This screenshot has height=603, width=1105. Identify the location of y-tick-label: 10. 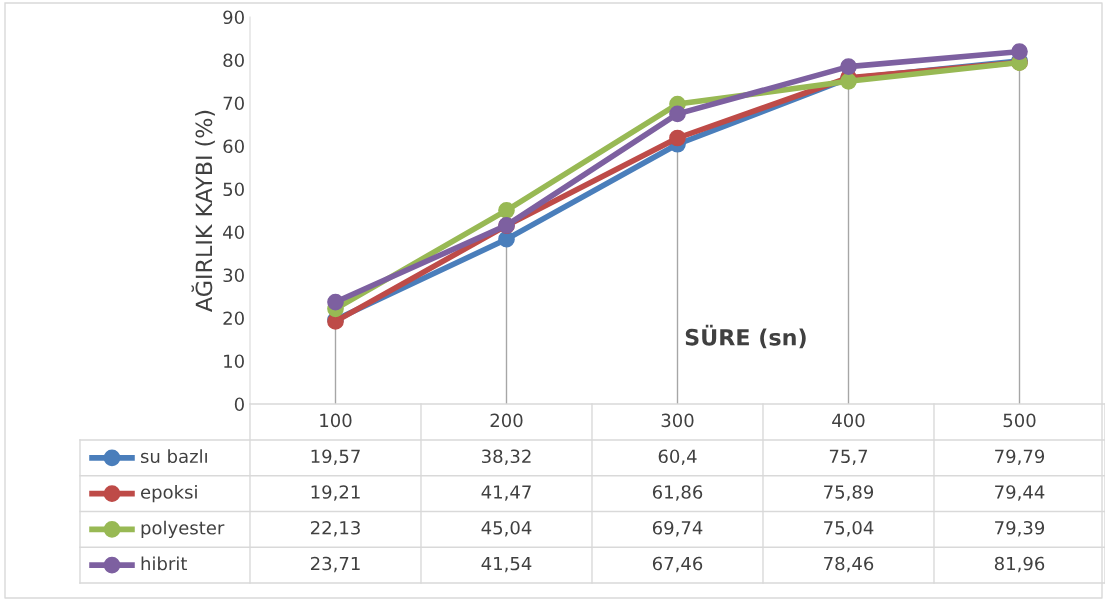
(234, 361).